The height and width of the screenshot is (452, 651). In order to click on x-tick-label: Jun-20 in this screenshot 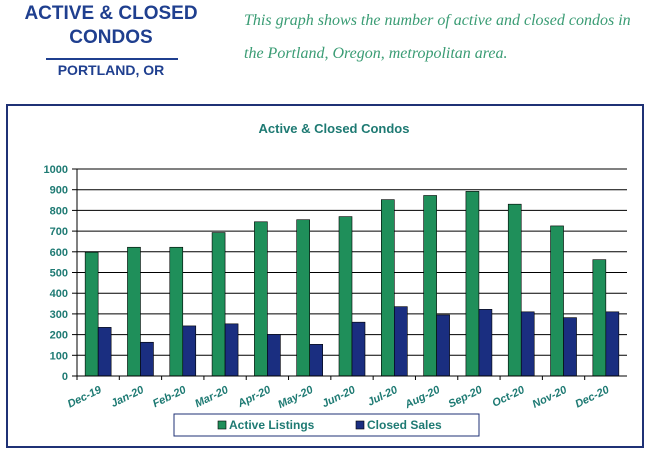, I will do `click(339, 397)`.